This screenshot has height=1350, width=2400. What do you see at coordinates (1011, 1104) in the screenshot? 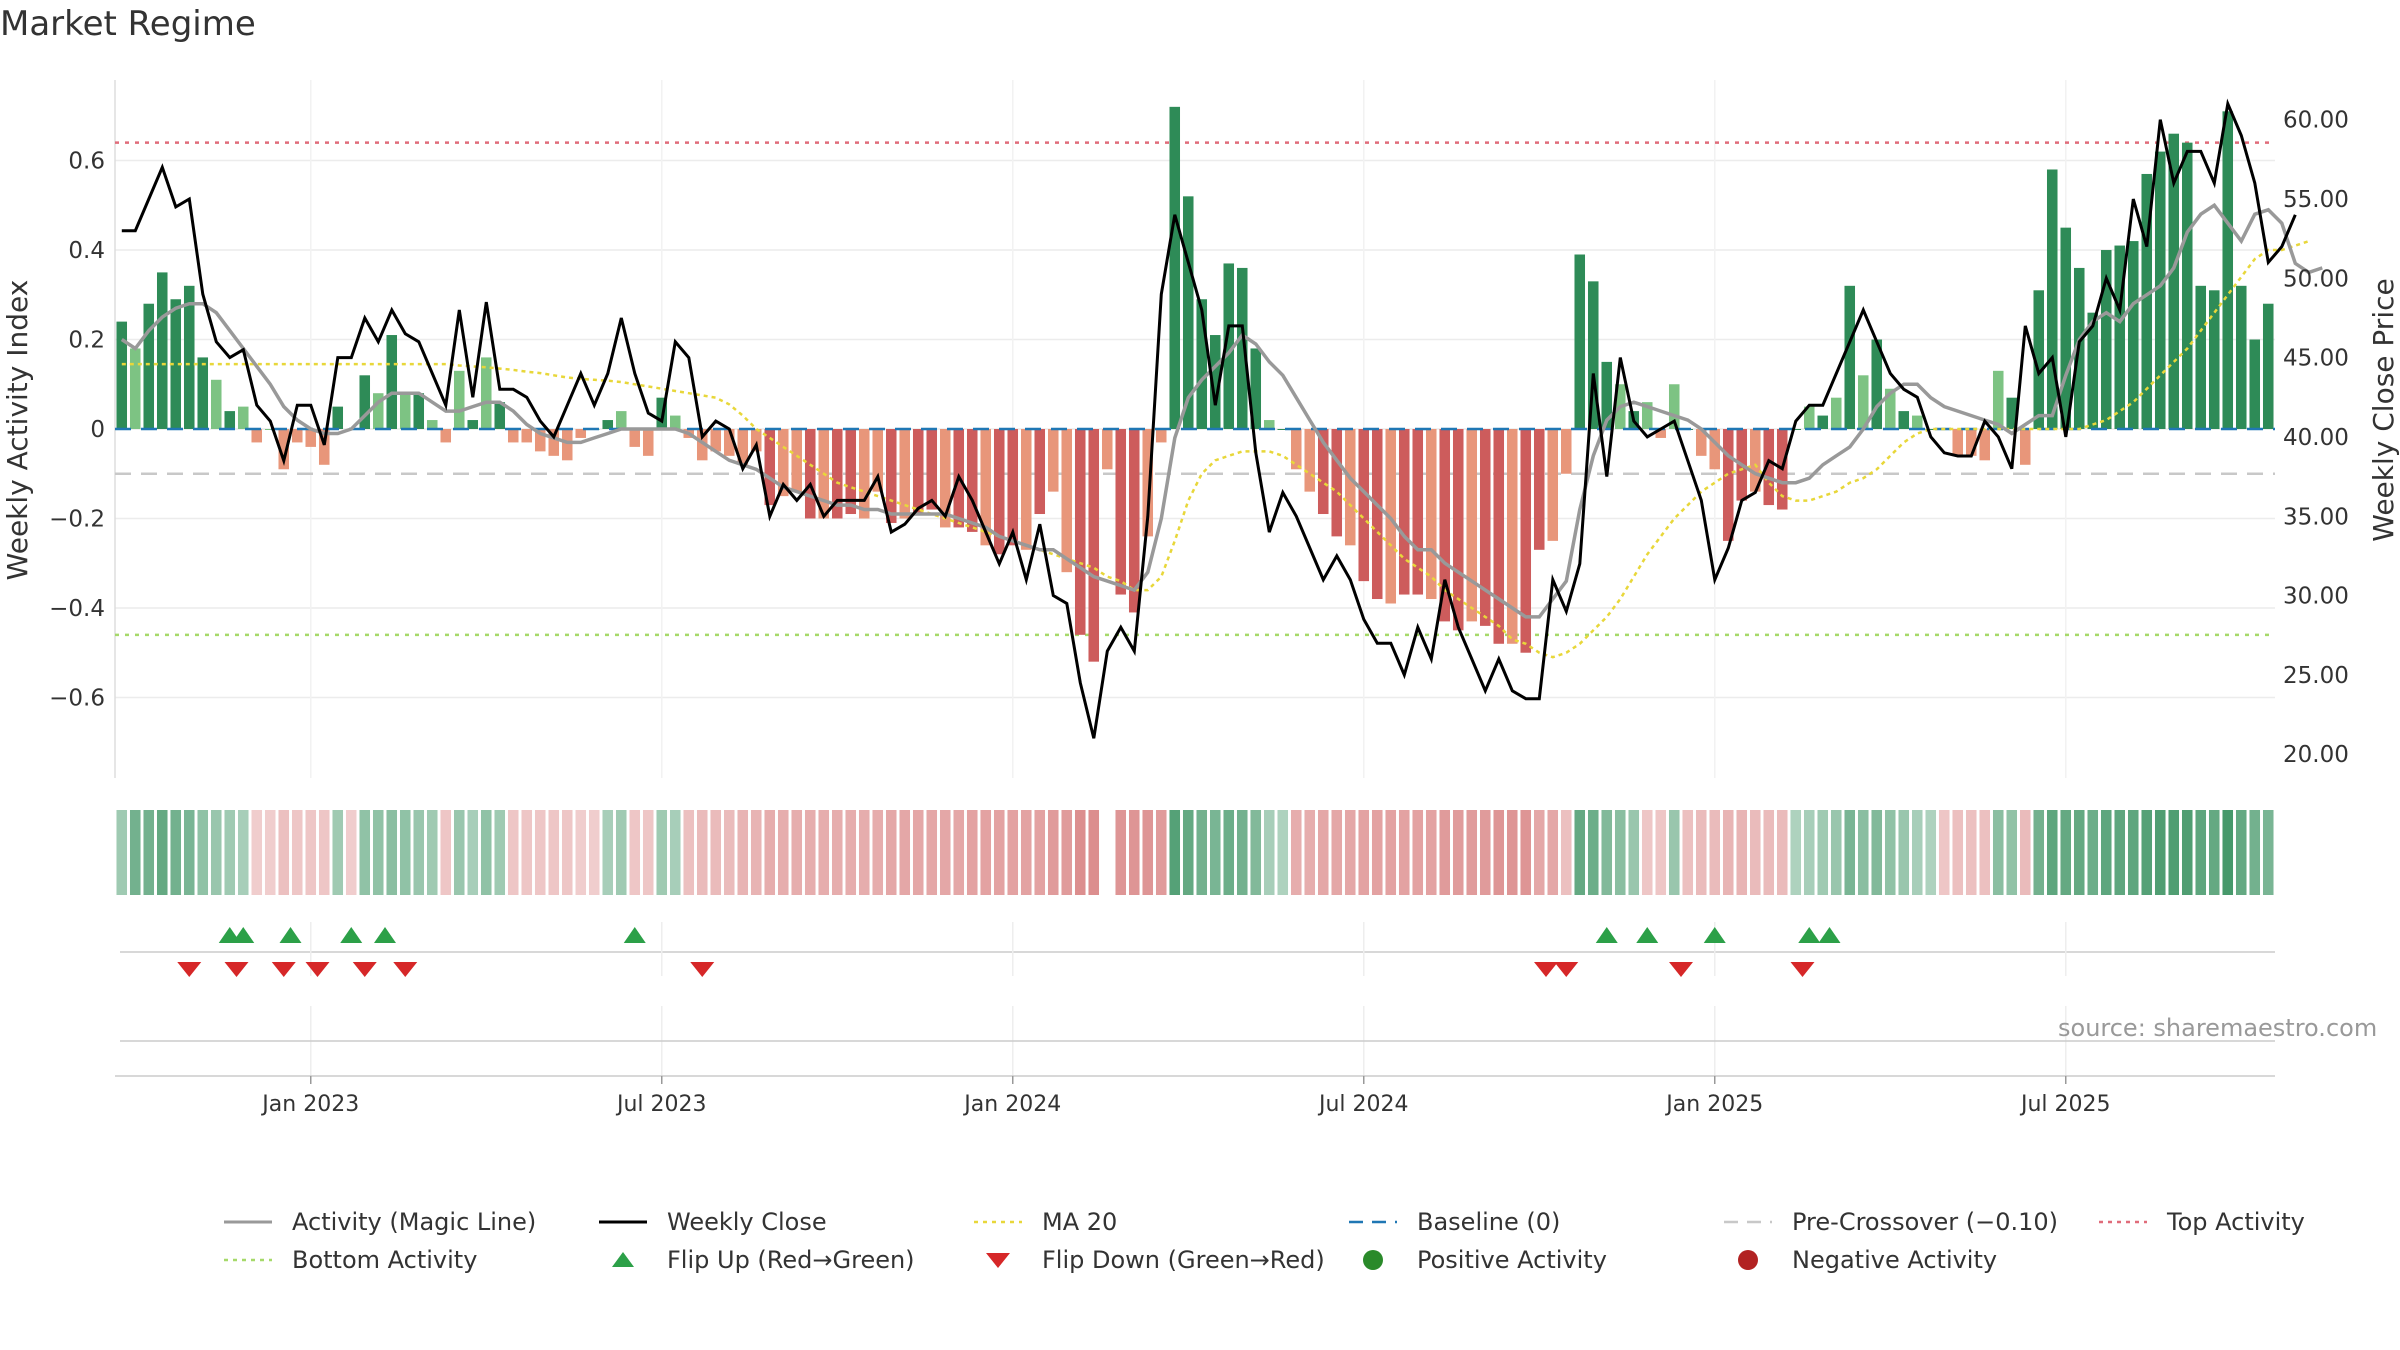
I see `x-tick-label: Jan 2024` at bounding box center [1011, 1104].